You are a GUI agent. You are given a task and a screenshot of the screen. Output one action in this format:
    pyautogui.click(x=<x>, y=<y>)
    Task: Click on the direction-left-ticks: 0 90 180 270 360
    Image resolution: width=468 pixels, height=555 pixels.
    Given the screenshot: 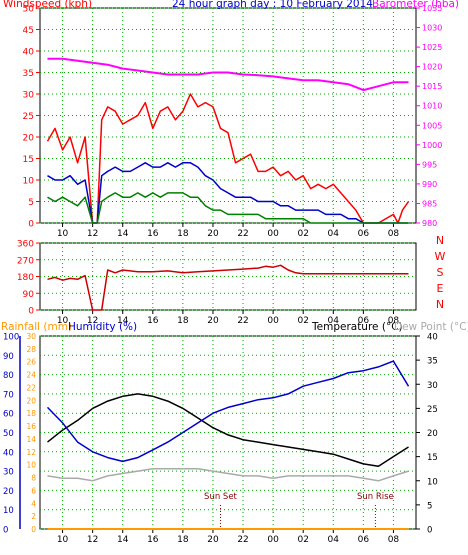 What is the action you would take?
    pyautogui.click(x=28, y=278)
    